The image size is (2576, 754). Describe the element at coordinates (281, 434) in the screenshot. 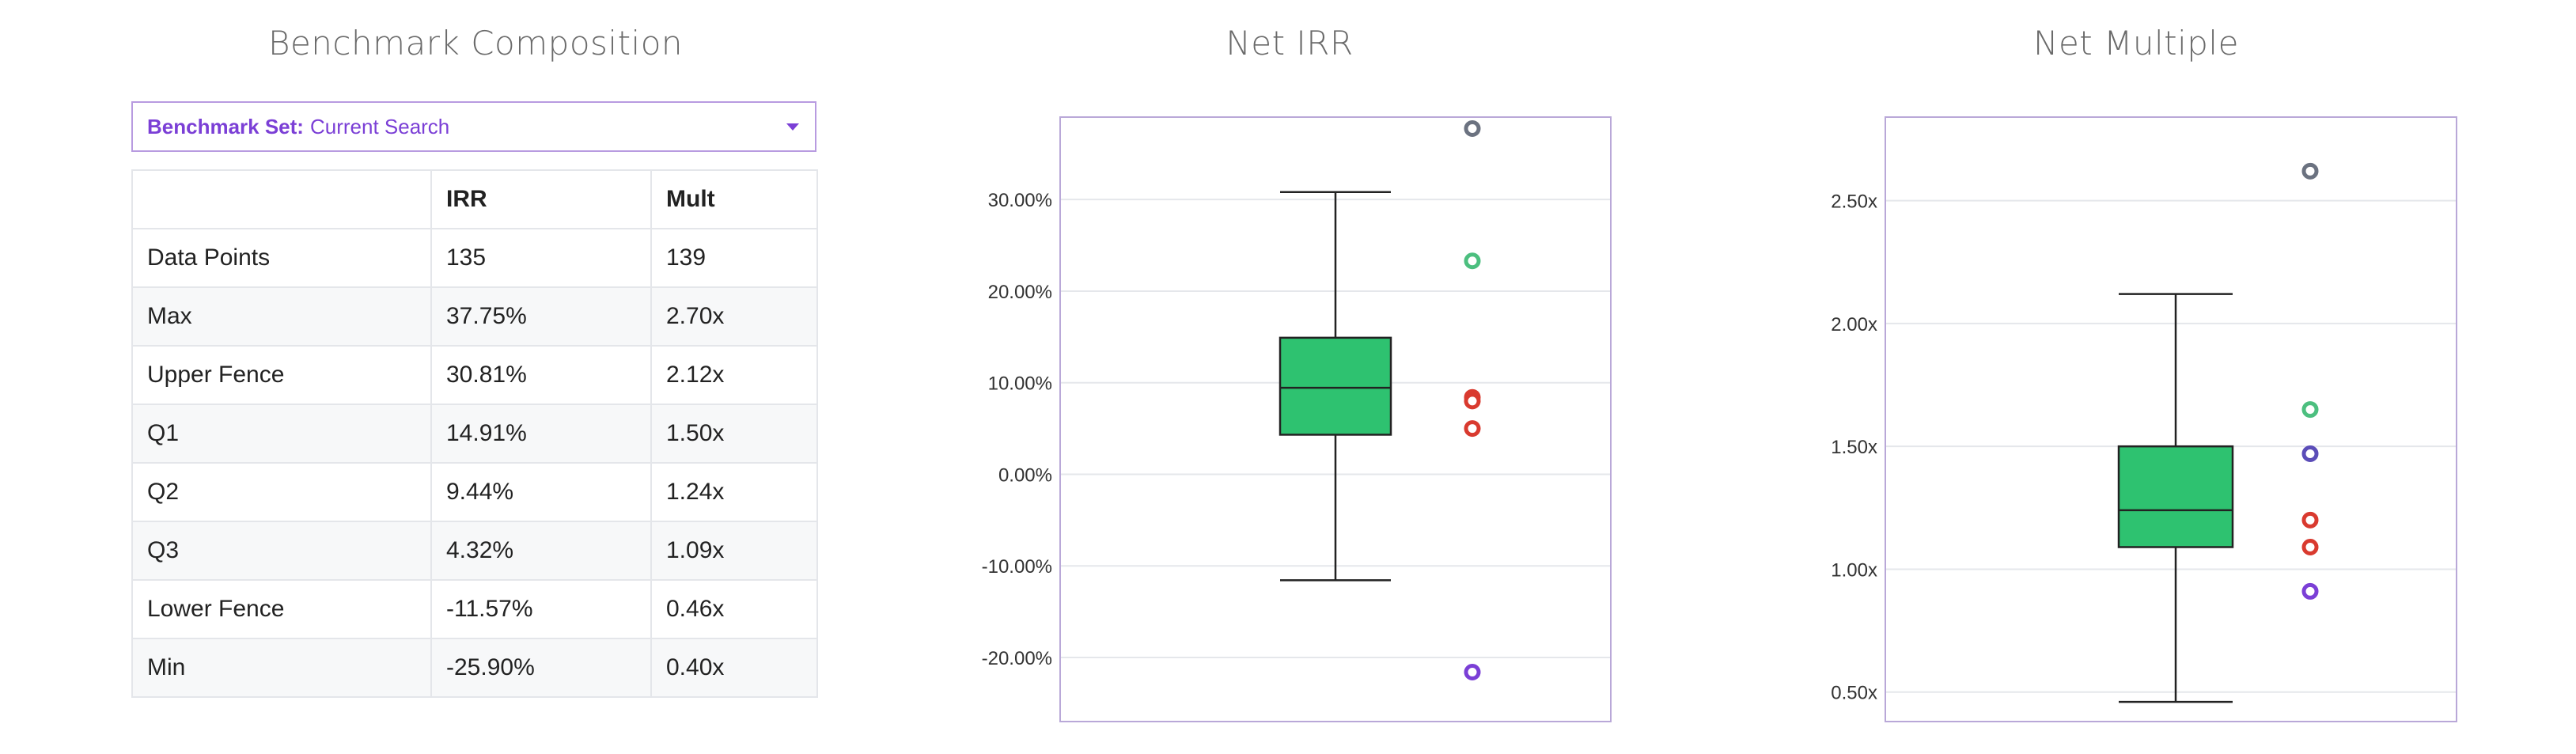

I see `row-label: Q1` at that location.